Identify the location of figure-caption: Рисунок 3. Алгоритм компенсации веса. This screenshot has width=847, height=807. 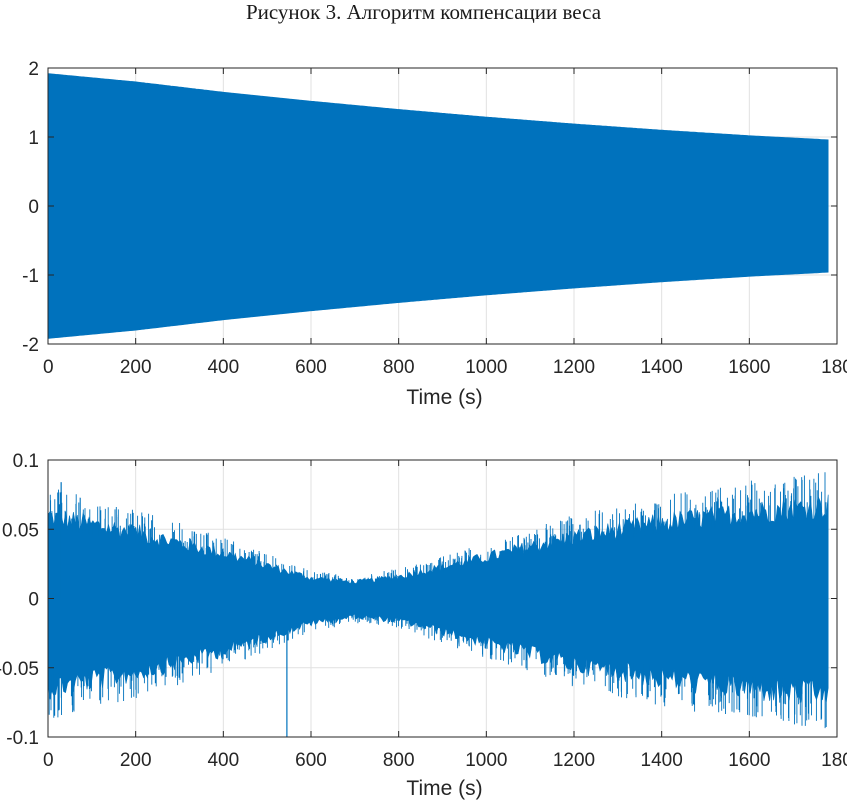
(423, 12).